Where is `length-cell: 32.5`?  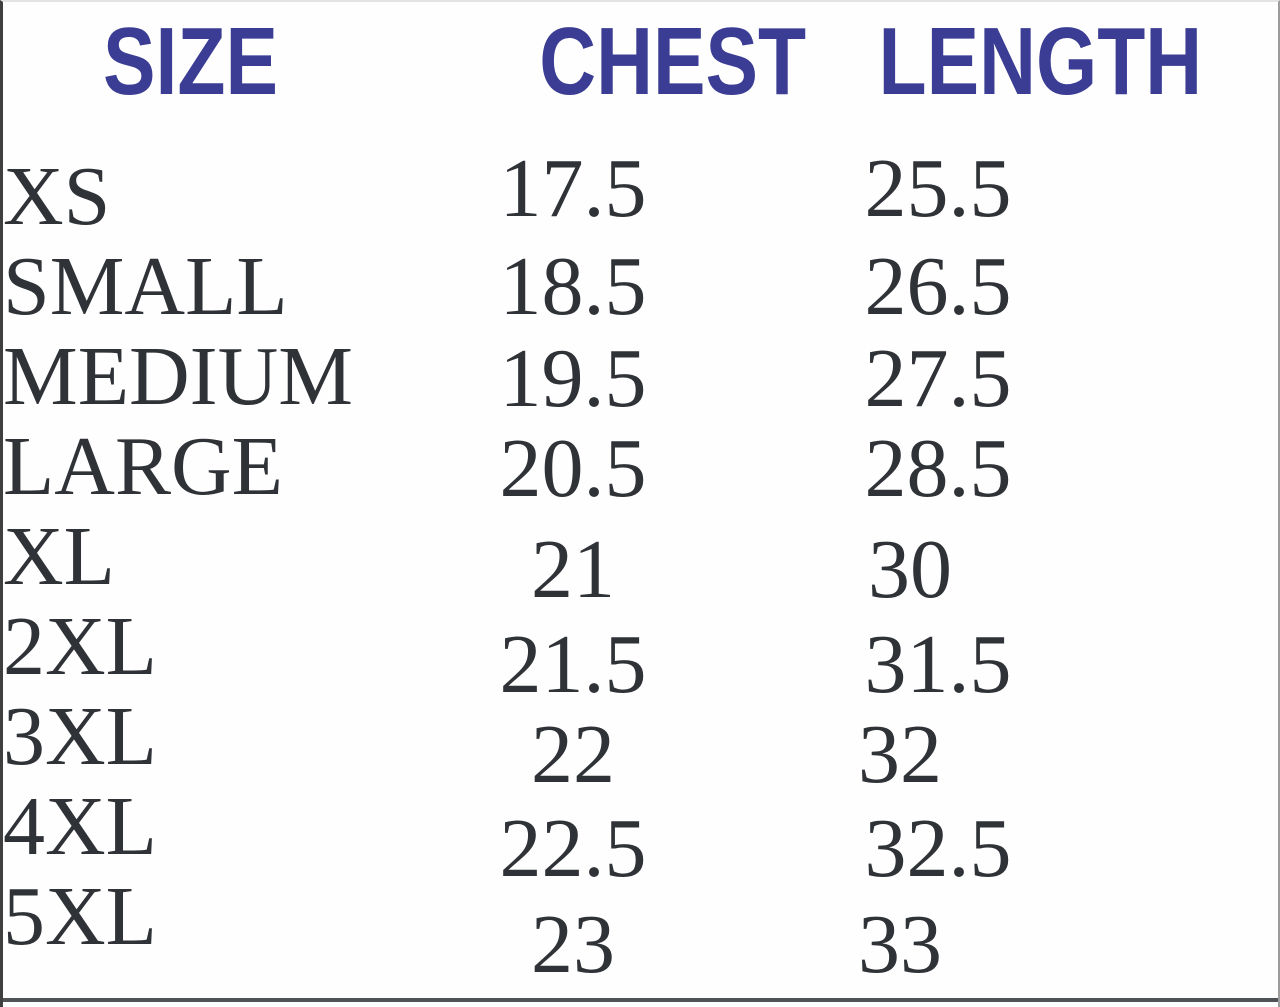
length-cell: 32.5 is located at coordinates (938, 848).